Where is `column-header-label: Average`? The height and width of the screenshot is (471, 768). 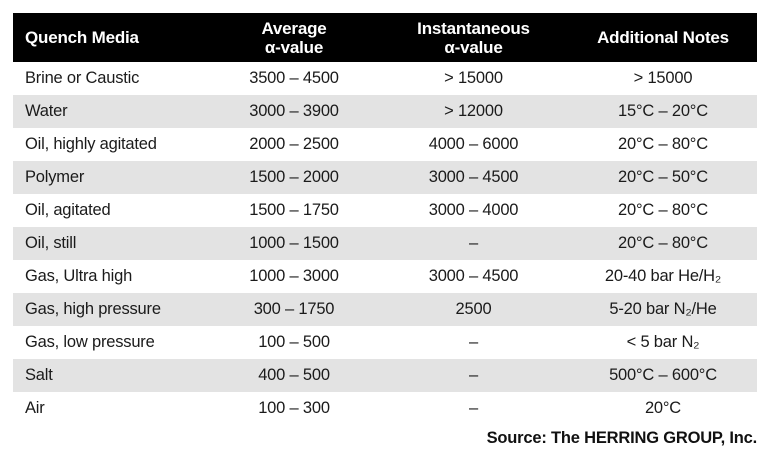
column-header-label: Average is located at coordinates (294, 28).